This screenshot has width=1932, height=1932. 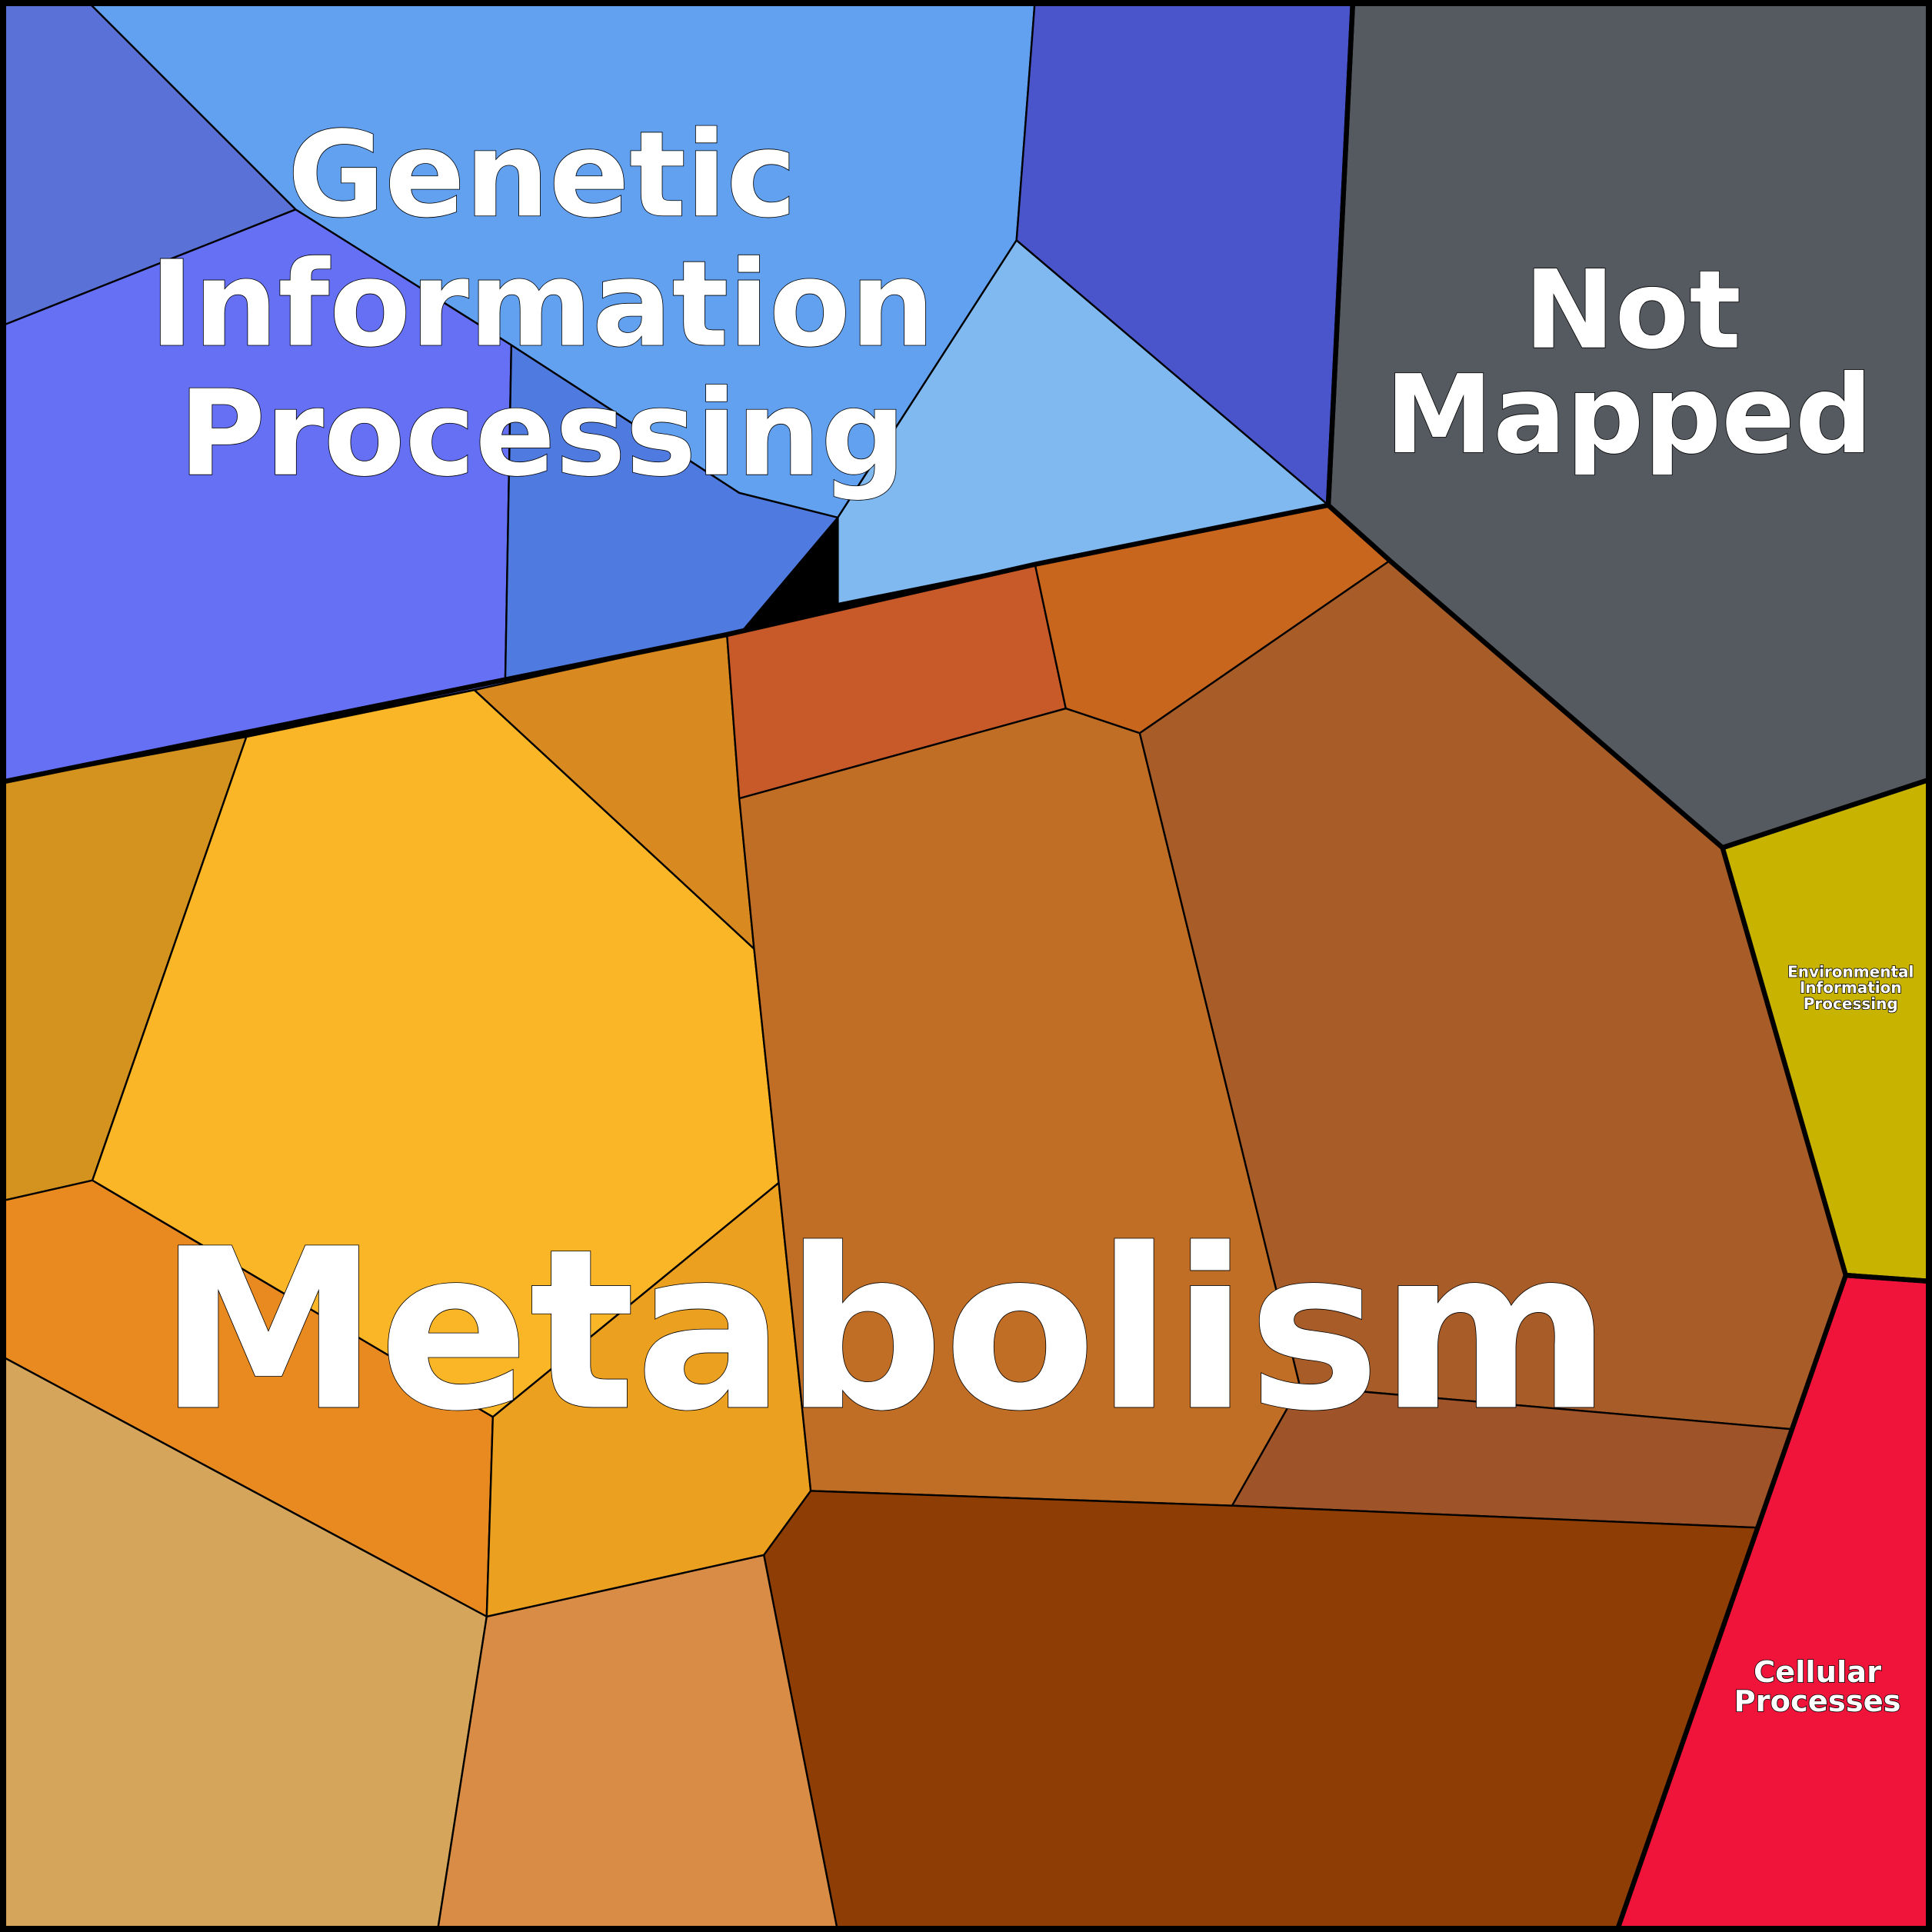 What do you see at coordinates (1817, 1672) in the screenshot?
I see `label-cellular-1: Cellular` at bounding box center [1817, 1672].